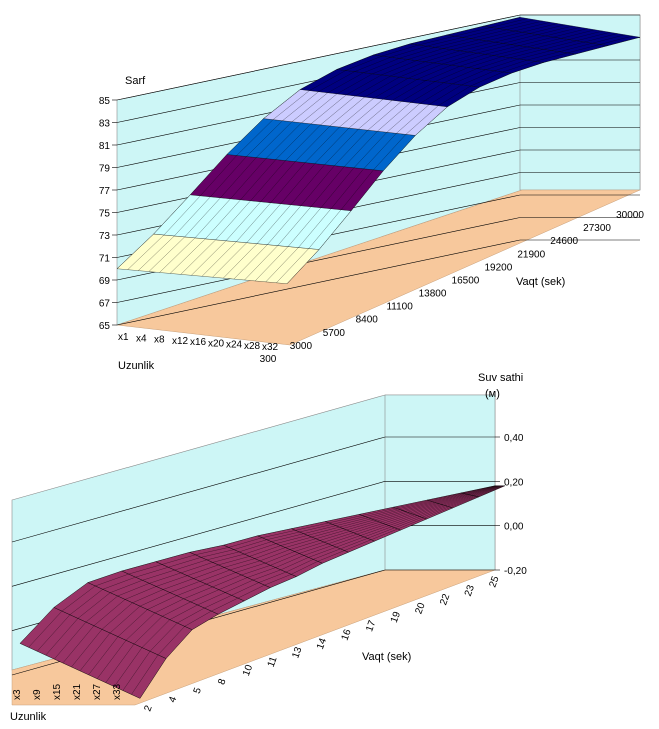 This screenshot has width=659, height=729. I want to click on chart2-ztick-label: 17, so click(371, 626).